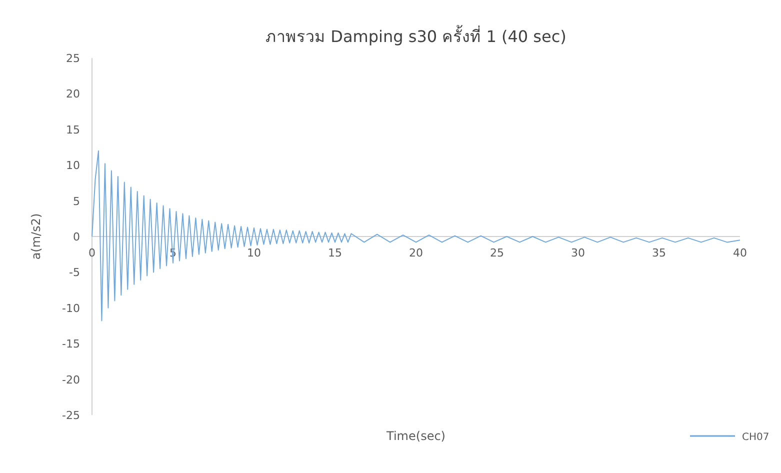 Image resolution: width=781 pixels, height=473 pixels. I want to click on y-tick-label: 5, so click(76, 201).